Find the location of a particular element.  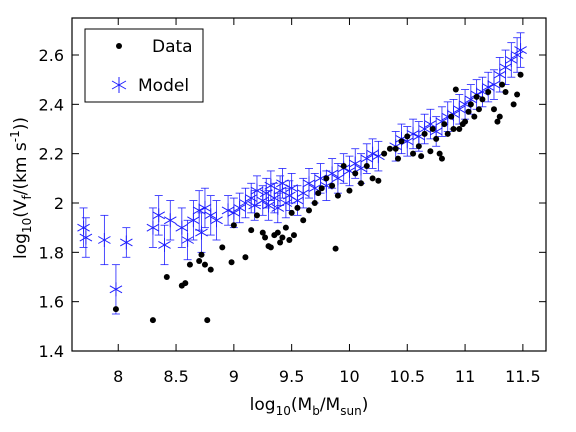

legend-model-marker is located at coordinates (119, 85).